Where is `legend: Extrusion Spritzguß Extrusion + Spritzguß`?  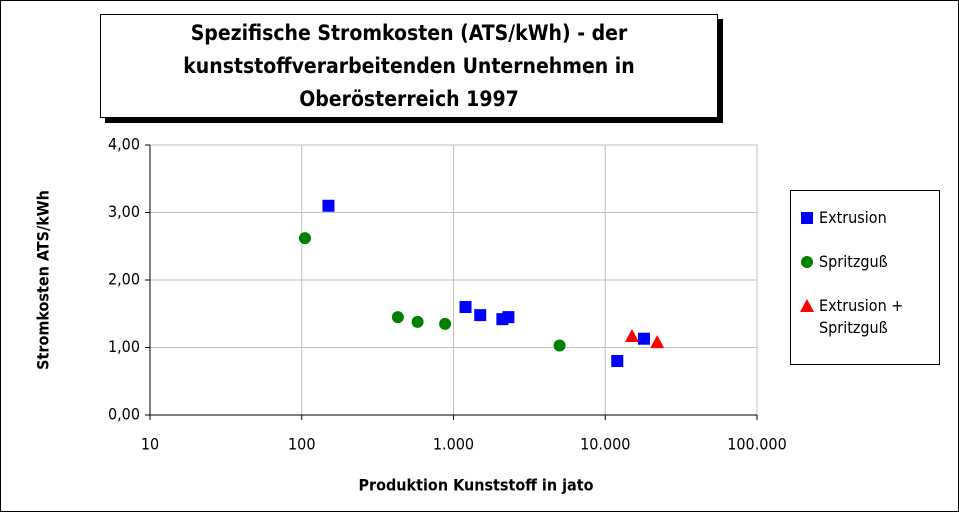 legend: Extrusion Spritzguß Extrusion + Spritzguß is located at coordinates (865, 277).